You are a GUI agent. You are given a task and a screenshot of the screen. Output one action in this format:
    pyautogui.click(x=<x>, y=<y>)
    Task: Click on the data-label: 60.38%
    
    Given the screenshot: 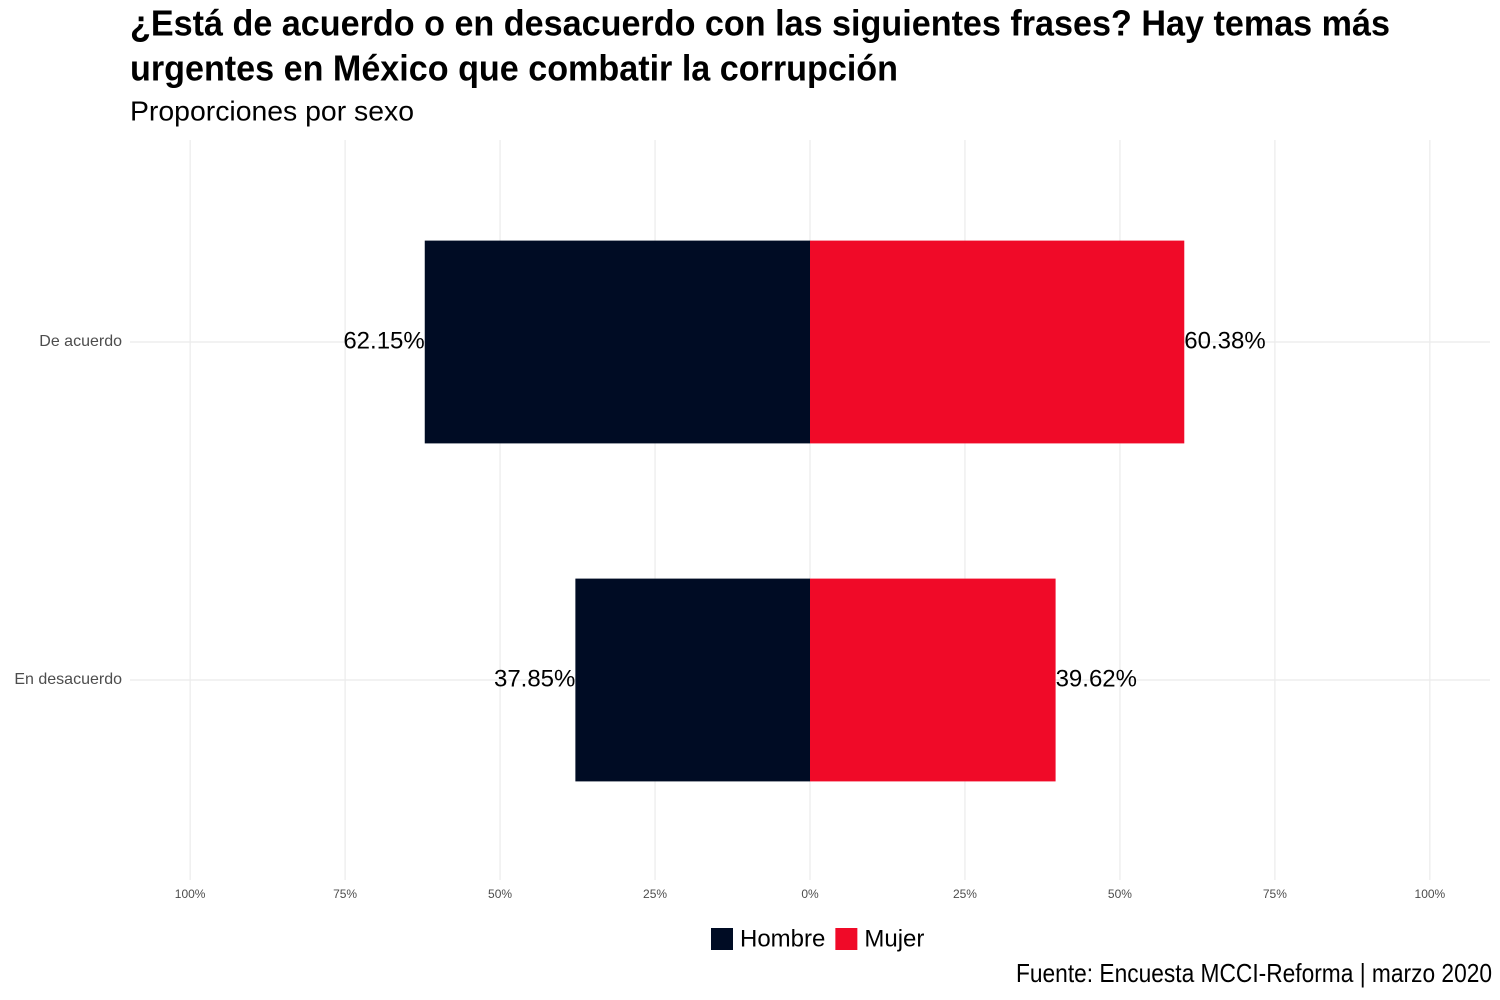 What is the action you would take?
    pyautogui.click(x=1224, y=340)
    